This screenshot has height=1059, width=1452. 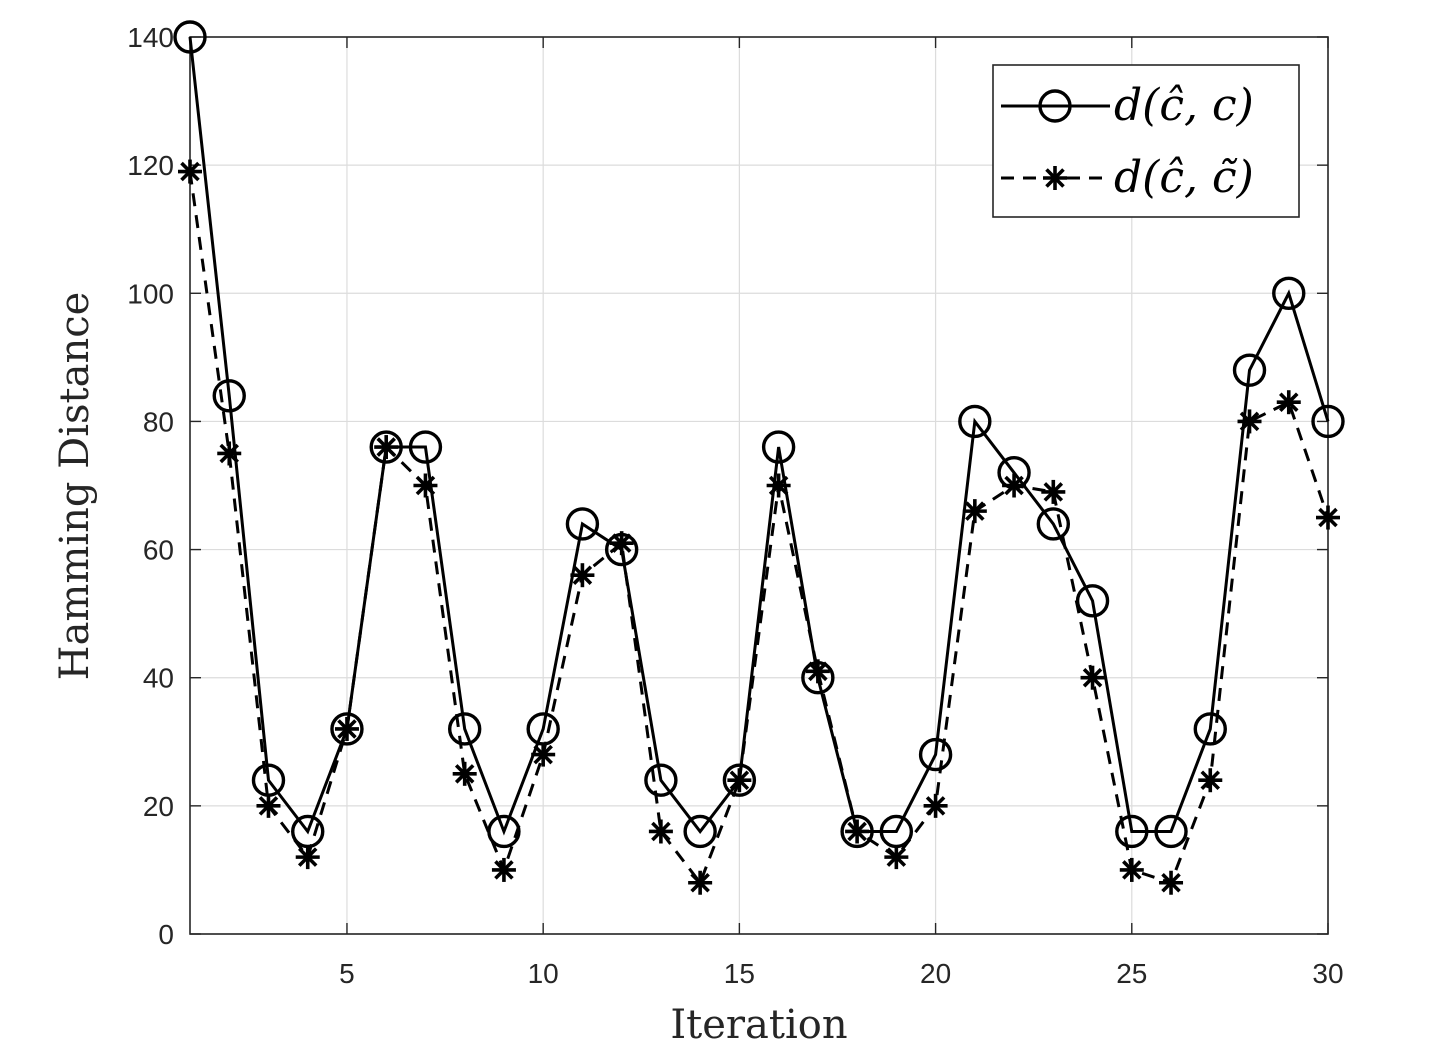 I want to click on legend: d(ĉ, c) d(ĉ, c̃), so click(x=1146, y=141).